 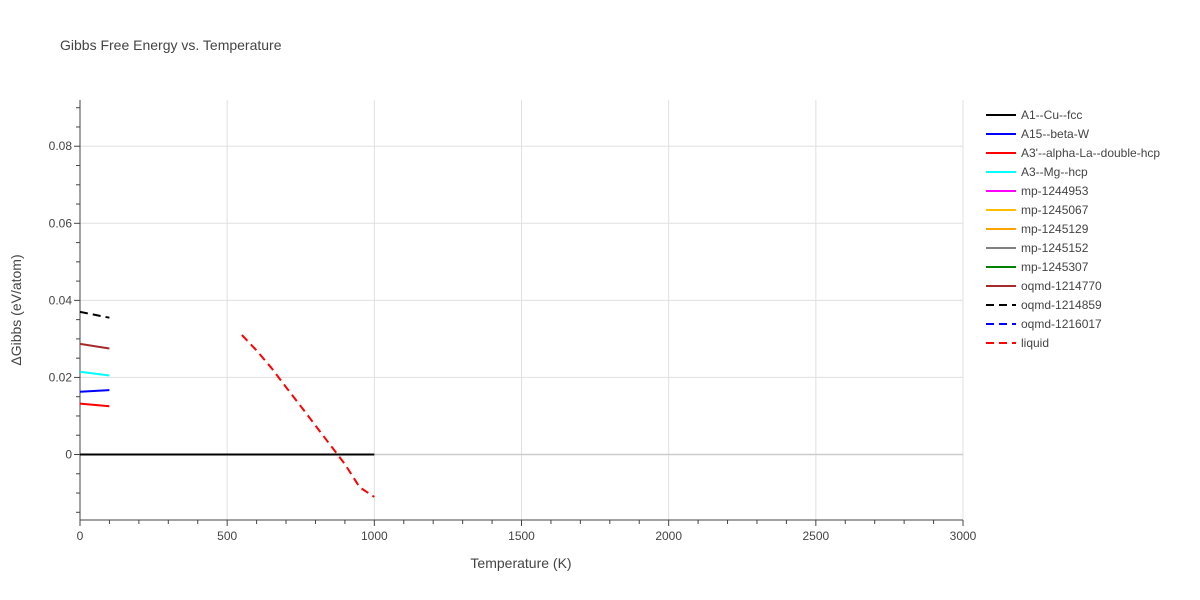 I want to click on legend-item: oqmd-1216017, so click(x=1044, y=324).